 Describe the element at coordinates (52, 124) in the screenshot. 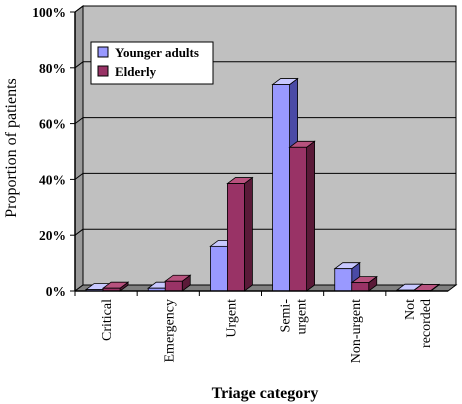

I see `y-tick-label: 60%` at that location.